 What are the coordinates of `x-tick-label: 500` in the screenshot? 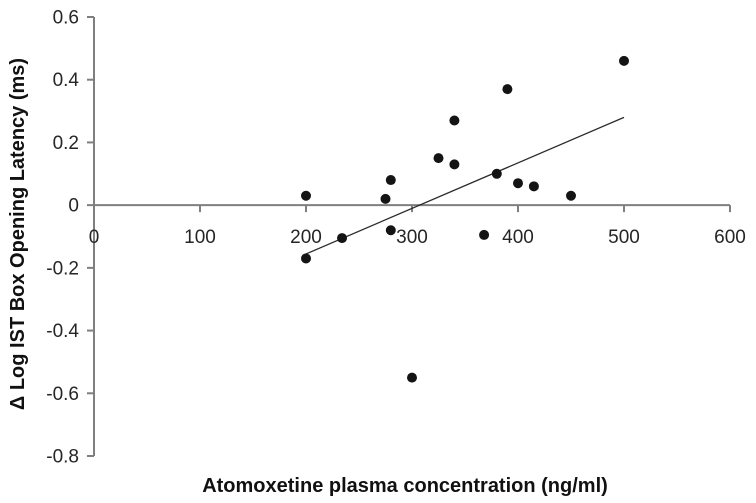 It's located at (624, 237).